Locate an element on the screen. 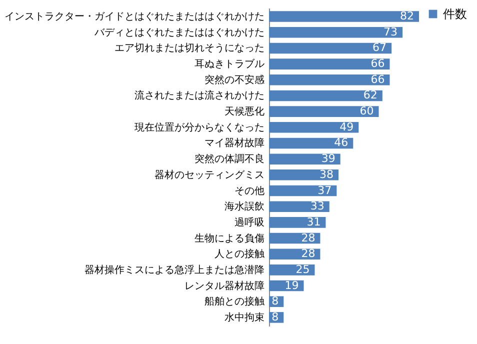  data-label: 49 is located at coordinates (347, 127).